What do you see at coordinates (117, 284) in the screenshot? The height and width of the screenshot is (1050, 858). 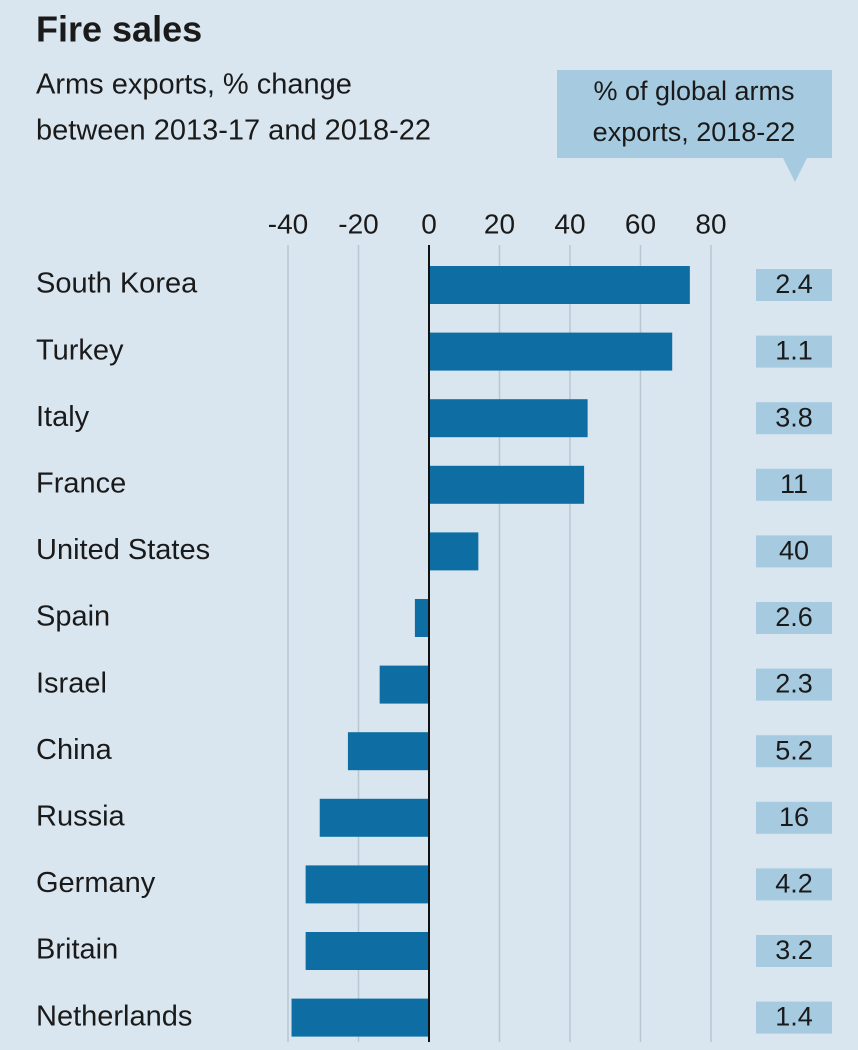 I see `y-tick-label: South Korea` at bounding box center [117, 284].